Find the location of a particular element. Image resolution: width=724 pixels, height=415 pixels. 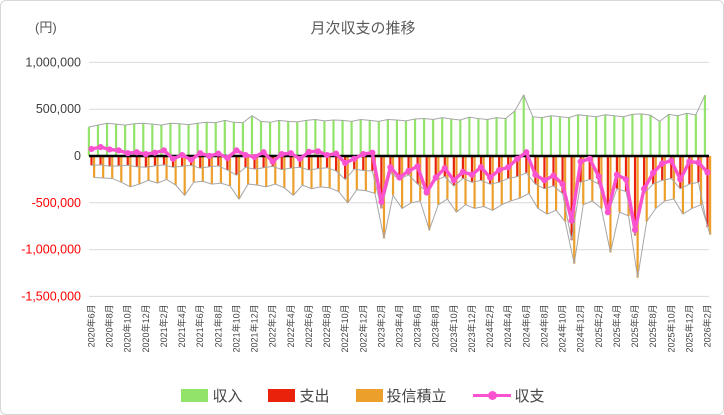

svg-text: 2023年4月 is located at coordinates (399, 325).